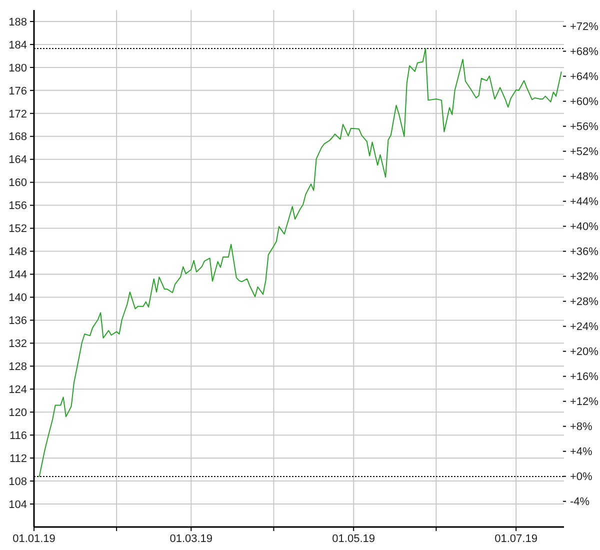  Describe the element at coordinates (584, 252) in the screenshot. I see `y2-tick-label: +36%` at that location.